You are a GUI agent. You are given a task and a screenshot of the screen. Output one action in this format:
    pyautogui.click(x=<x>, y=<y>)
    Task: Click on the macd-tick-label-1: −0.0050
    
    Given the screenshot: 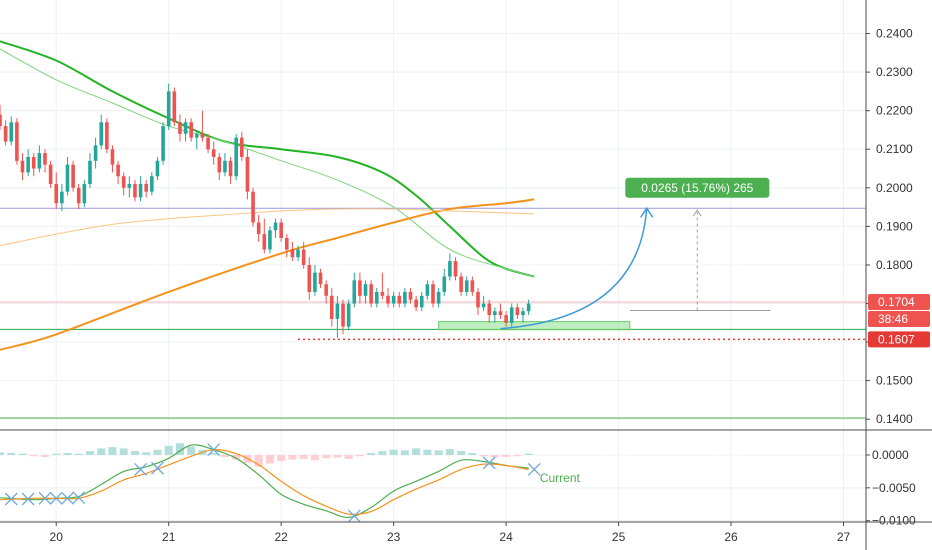 What is the action you would take?
    pyautogui.click(x=894, y=488)
    